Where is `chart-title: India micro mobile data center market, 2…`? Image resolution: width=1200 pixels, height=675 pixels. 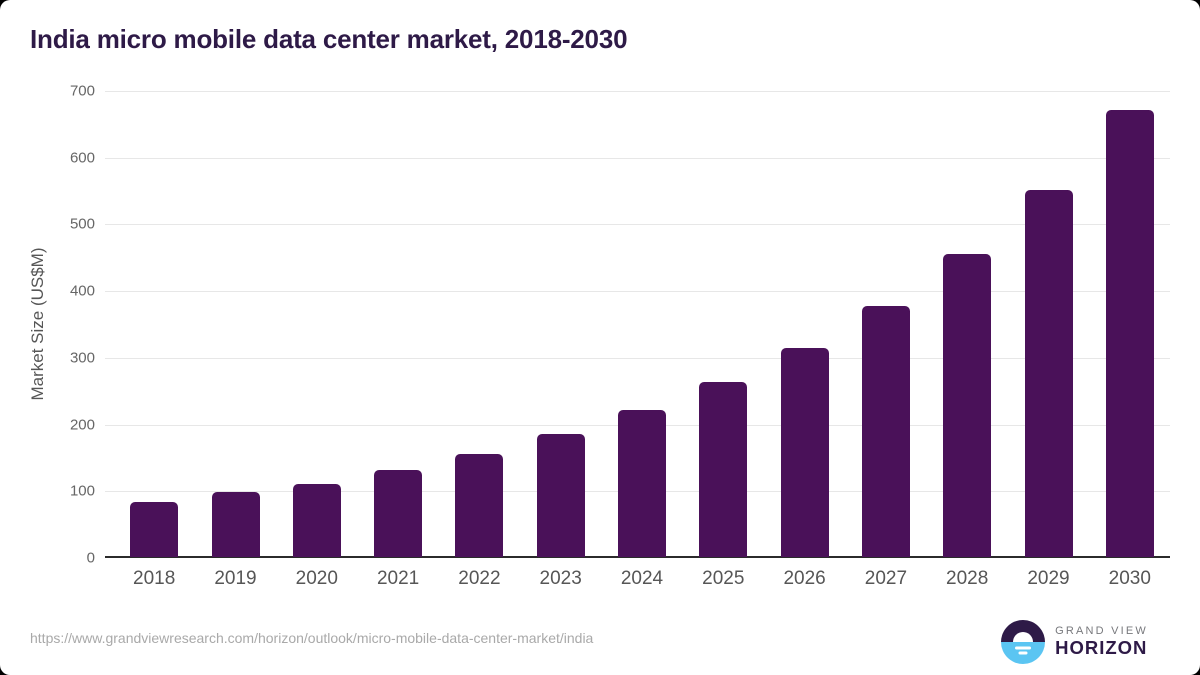 chart-title: India micro mobile data center market, 2… is located at coordinates (329, 39).